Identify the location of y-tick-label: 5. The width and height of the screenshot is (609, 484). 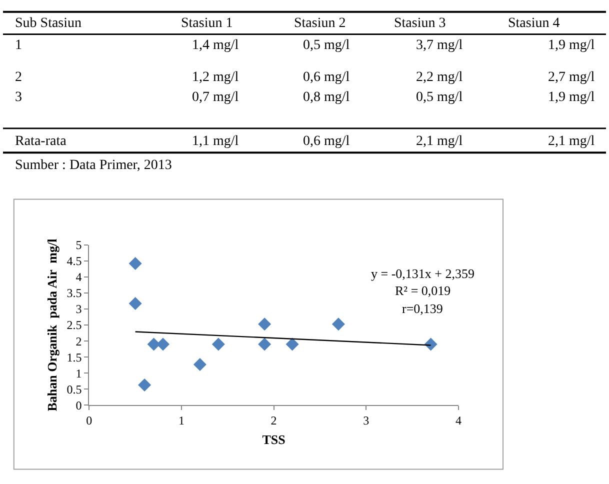
(79, 245).